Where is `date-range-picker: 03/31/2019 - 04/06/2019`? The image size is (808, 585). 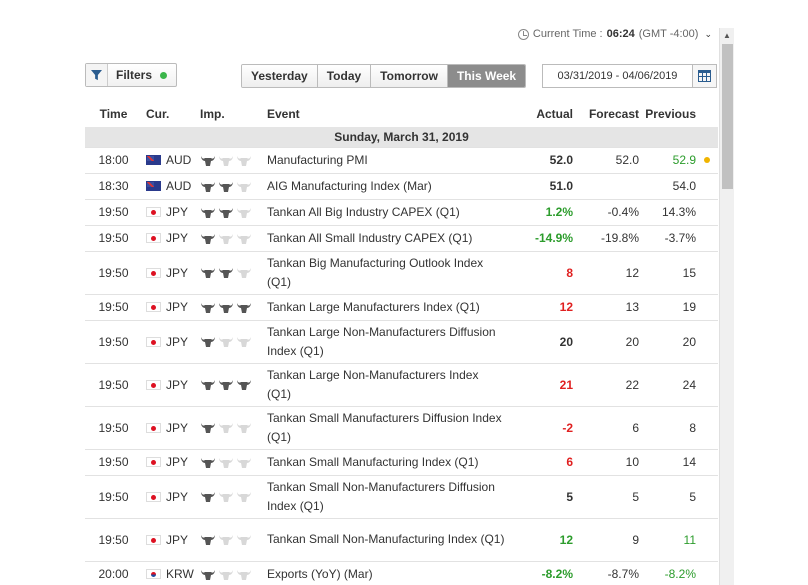 date-range-picker: 03/31/2019 - 04/06/2019 is located at coordinates (629, 76).